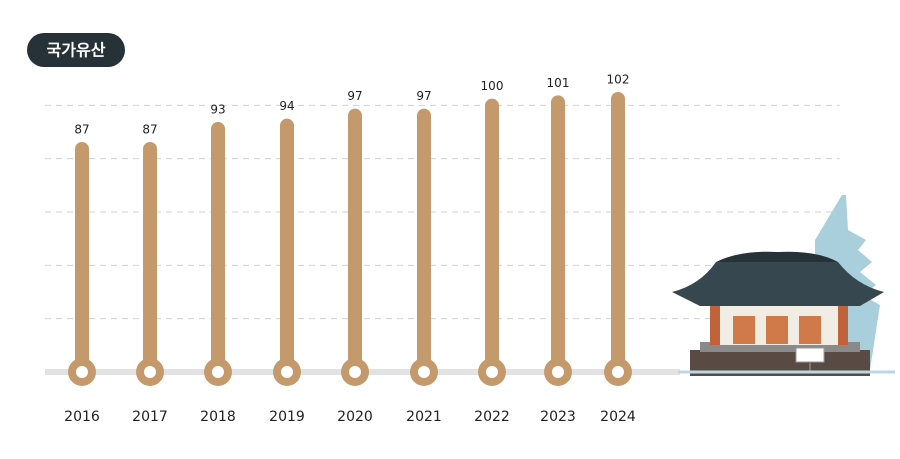  Describe the element at coordinates (492, 417) in the screenshot. I see `x-tick-label: 2022` at that location.